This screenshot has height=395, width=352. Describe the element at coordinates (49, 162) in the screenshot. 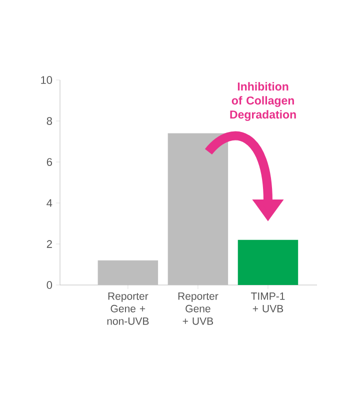

I see `y-tick-label: 6` at that location.